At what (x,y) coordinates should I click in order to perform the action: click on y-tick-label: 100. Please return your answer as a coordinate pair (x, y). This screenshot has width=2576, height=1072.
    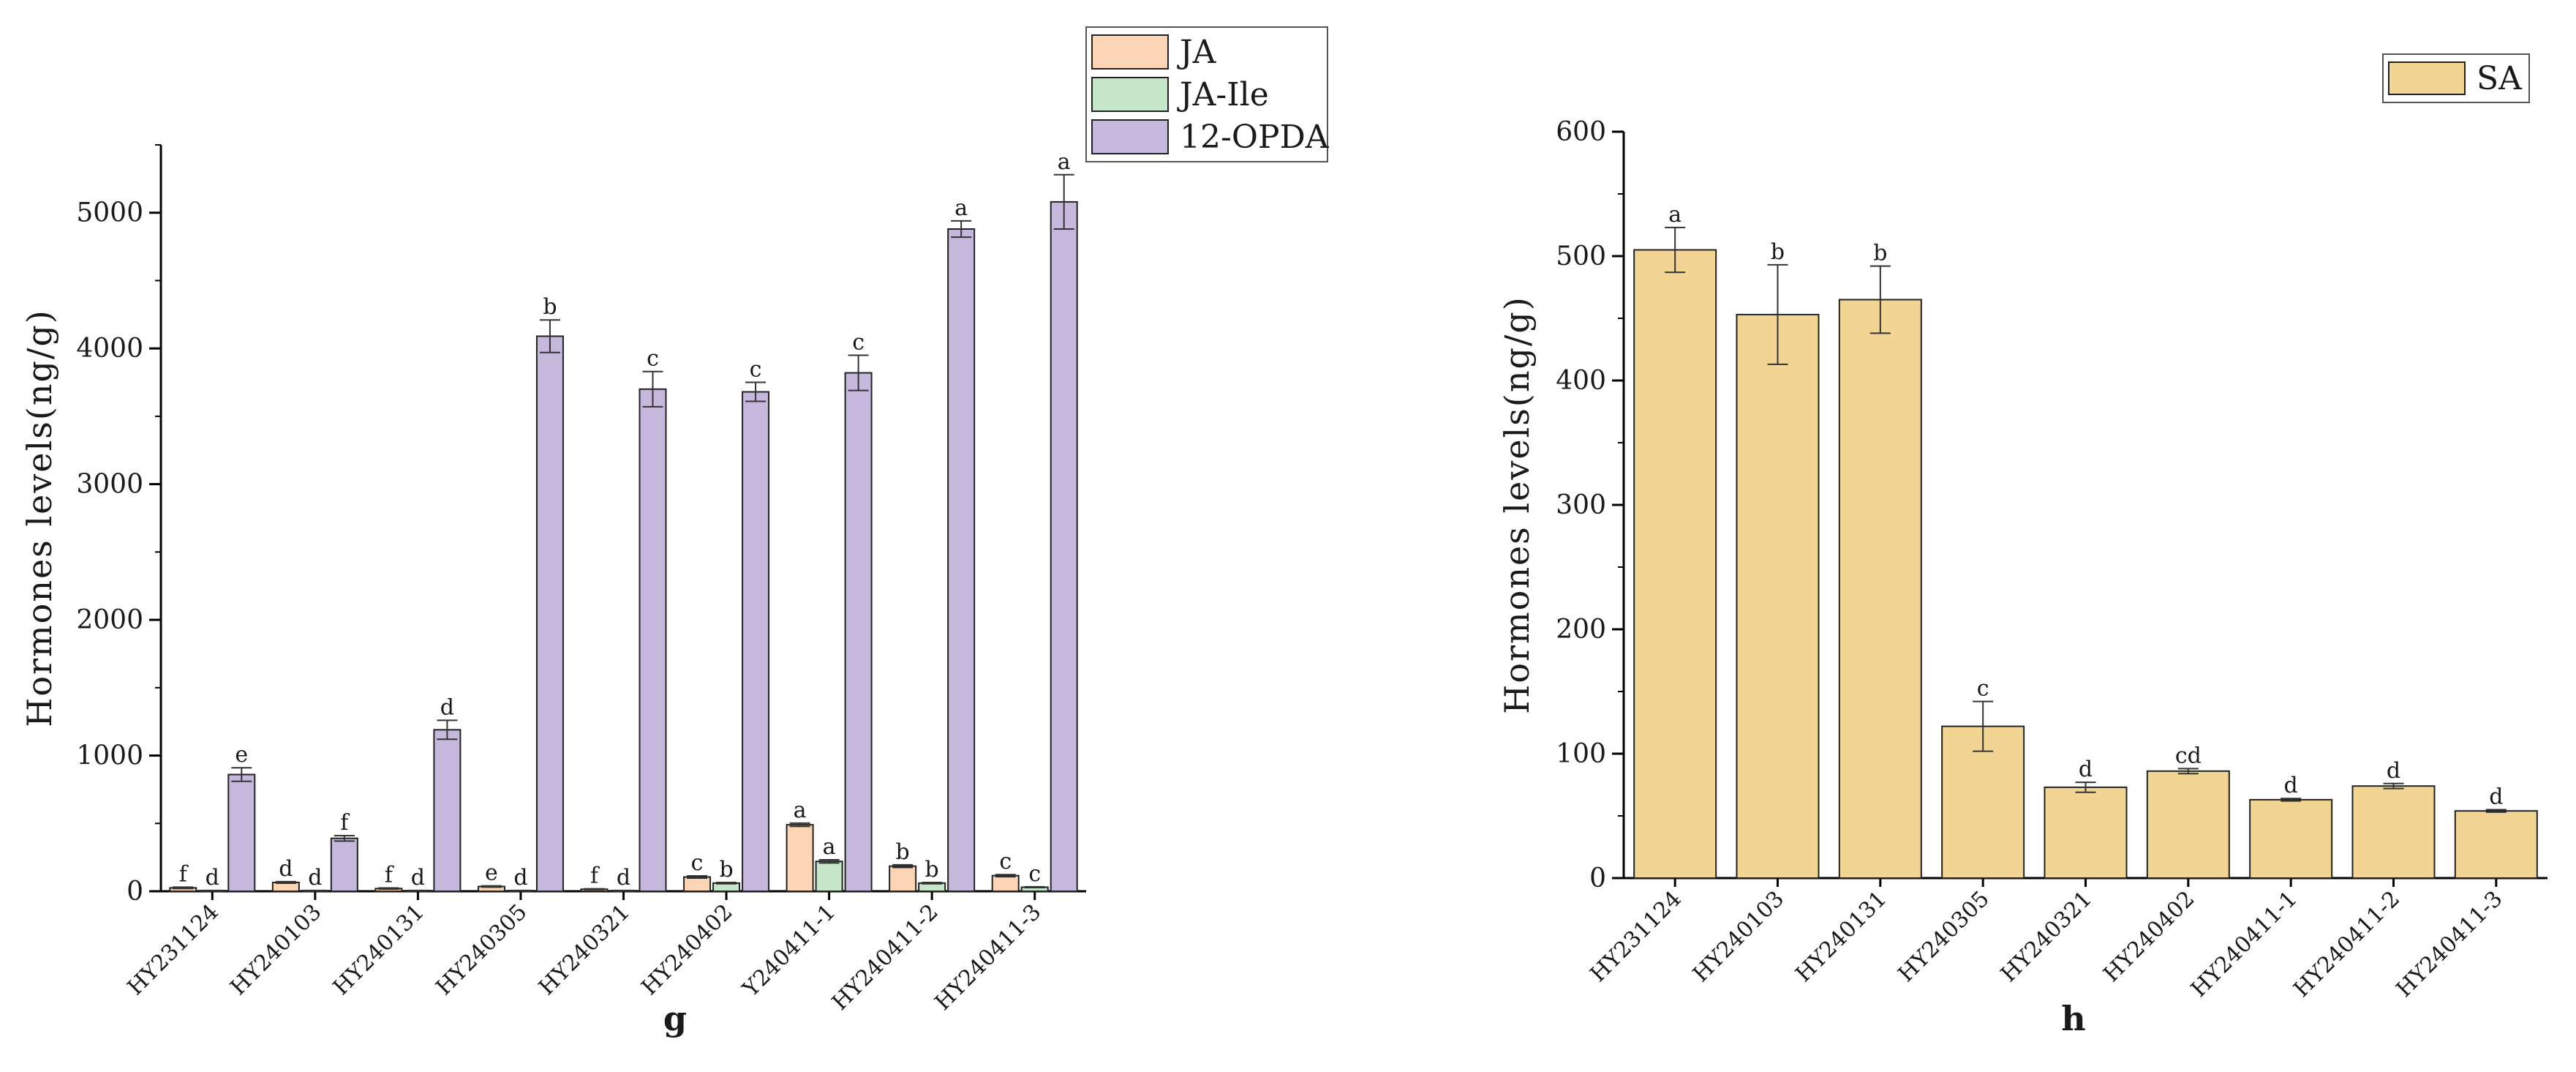
    Looking at the image, I should click on (1581, 754).